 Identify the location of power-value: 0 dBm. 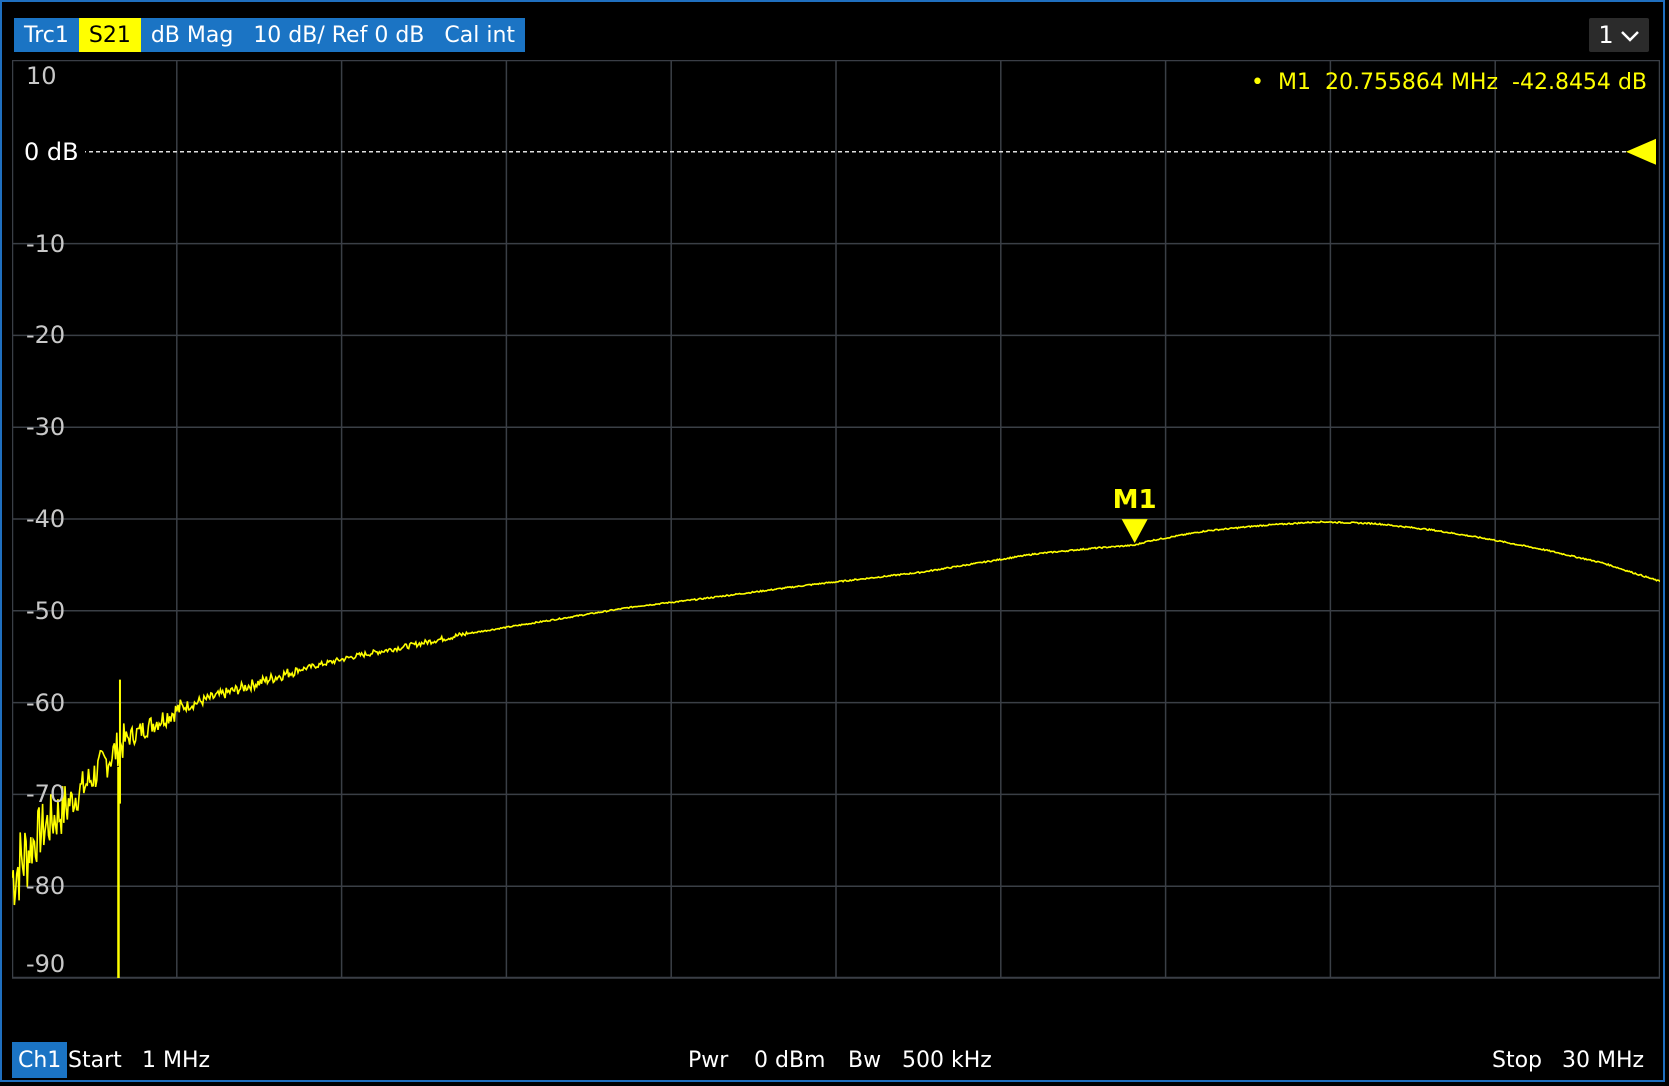
(790, 1060).